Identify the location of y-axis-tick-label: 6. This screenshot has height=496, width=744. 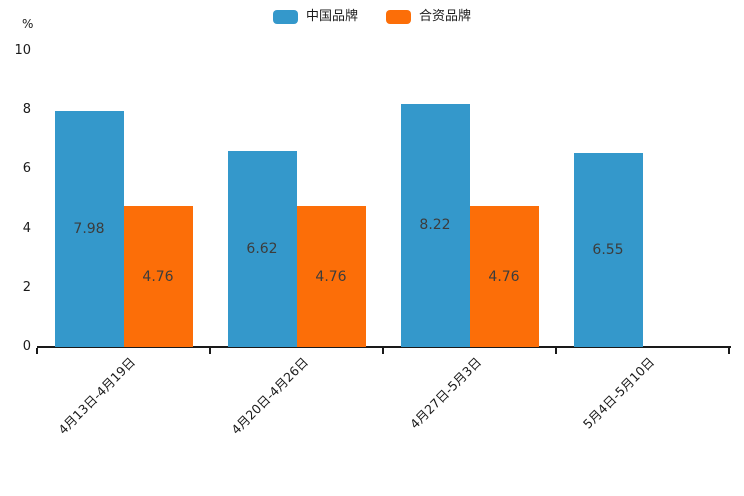
(26, 169).